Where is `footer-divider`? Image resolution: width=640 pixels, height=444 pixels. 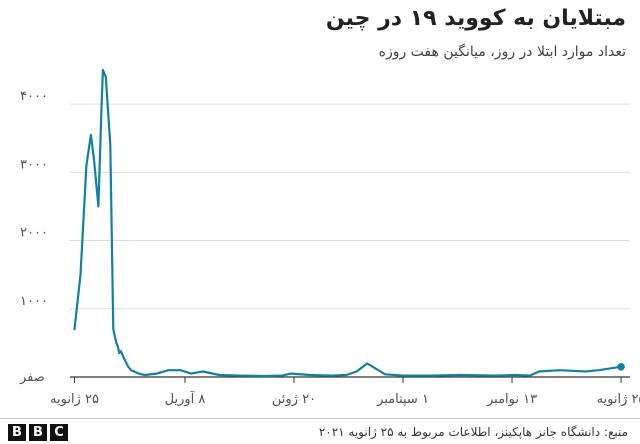
footer-divider is located at coordinates (320, 418).